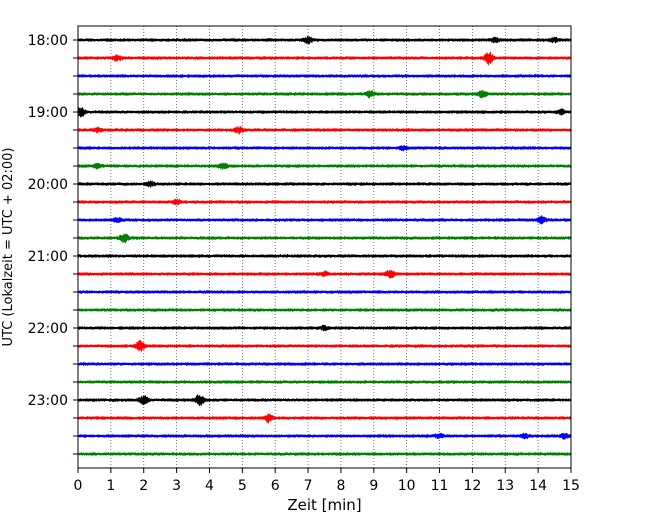  Describe the element at coordinates (308, 486) in the screenshot. I see `x-tick-label: 7` at that location.